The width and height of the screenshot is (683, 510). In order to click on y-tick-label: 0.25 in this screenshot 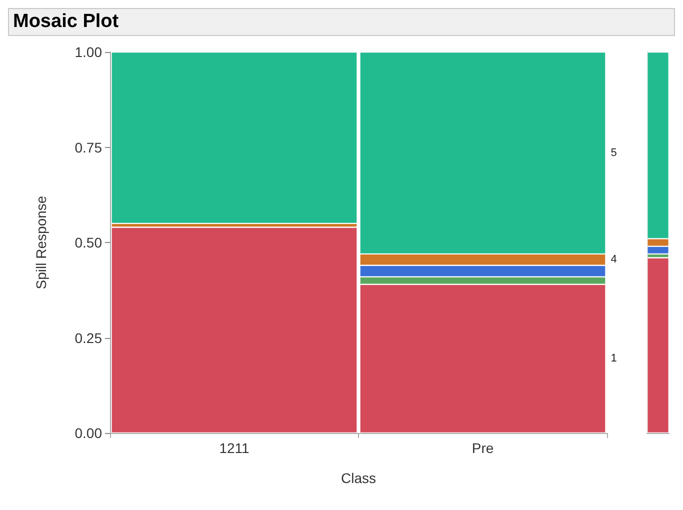, I will do `click(88, 338)`.